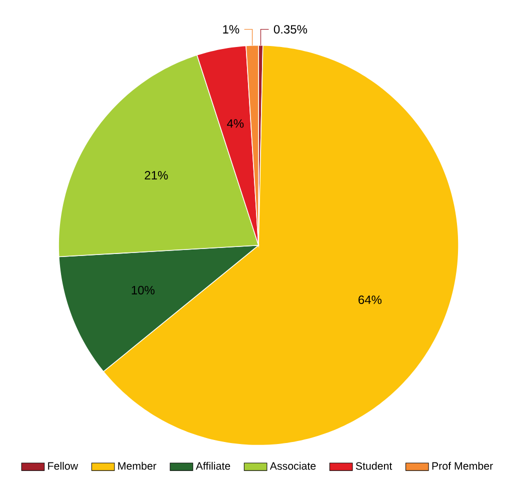 This screenshot has height=492, width=517. Describe the element at coordinates (374, 466) in the screenshot. I see `legend-label: Student` at that location.